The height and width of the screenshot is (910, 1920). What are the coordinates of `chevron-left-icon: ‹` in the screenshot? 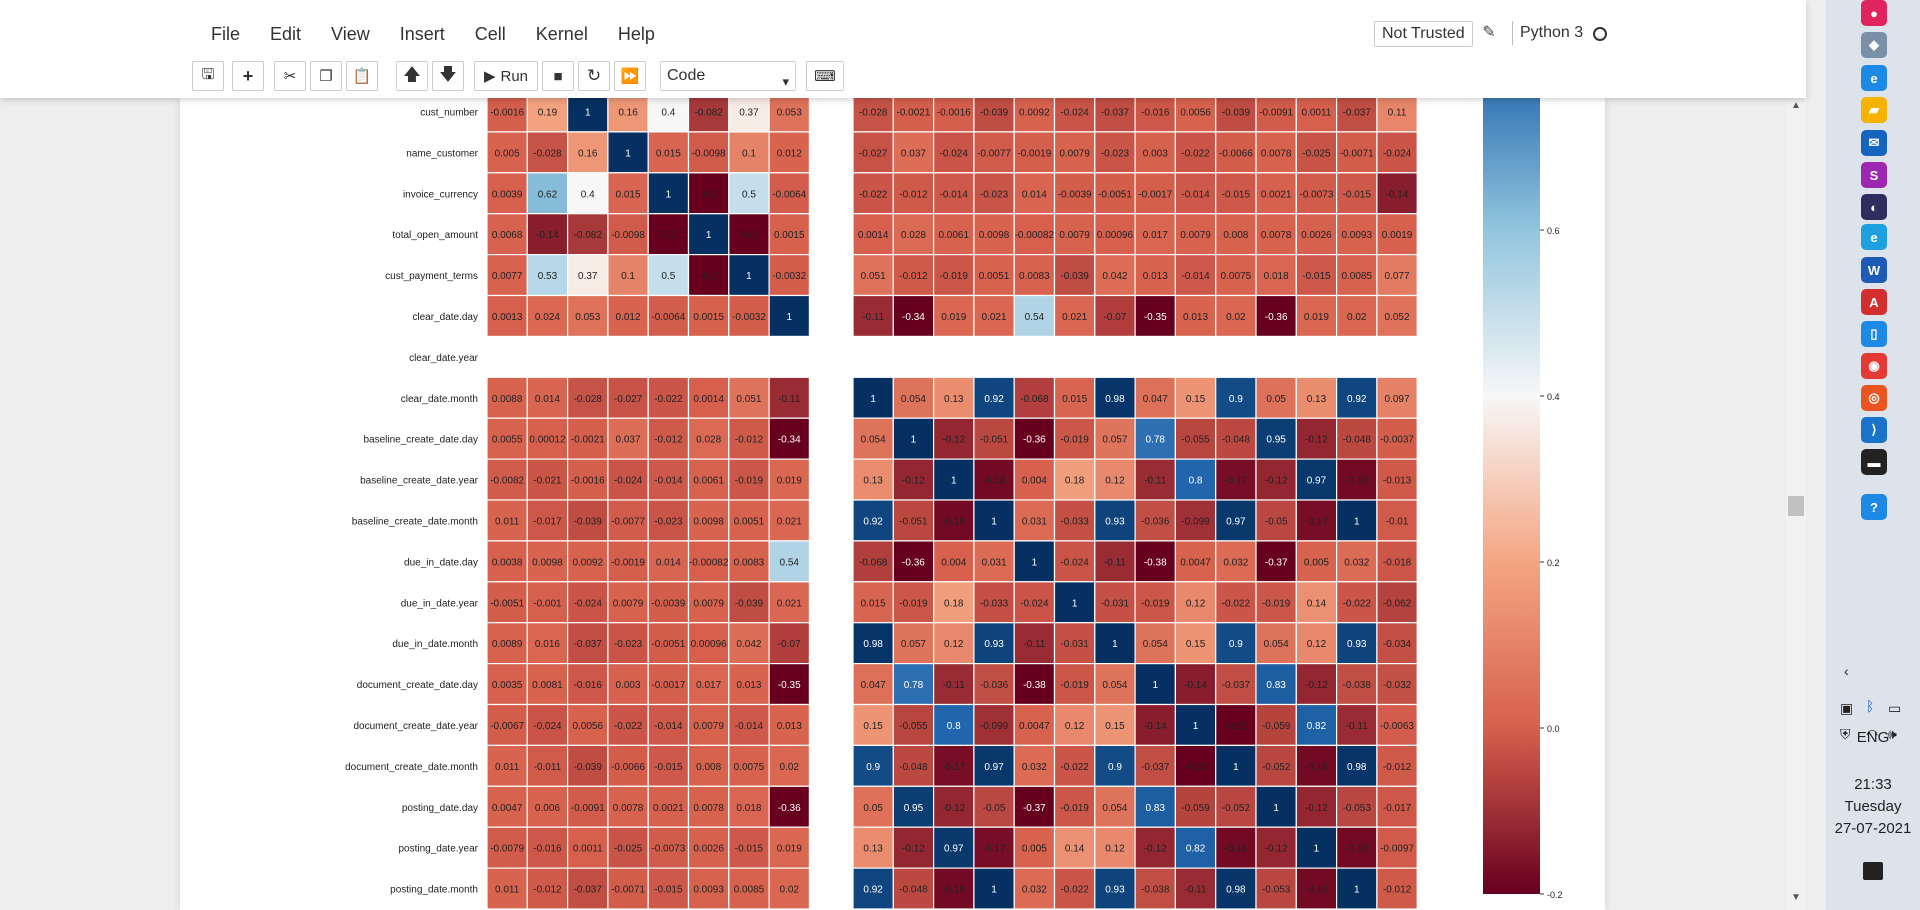 It's located at (1846, 671).